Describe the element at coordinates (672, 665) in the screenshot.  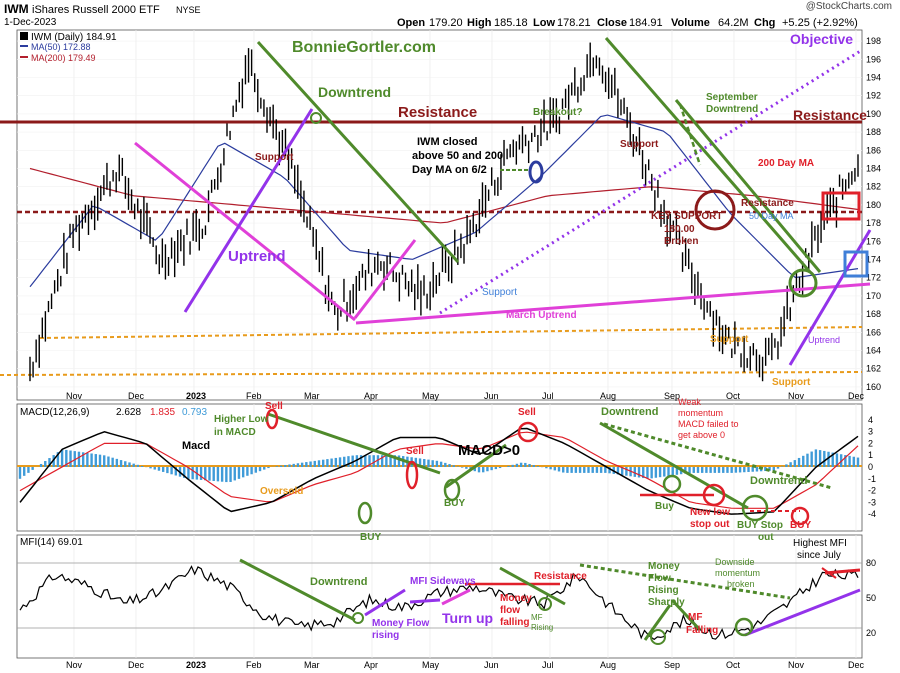
I see `x-tick-mfi: Sep` at that location.